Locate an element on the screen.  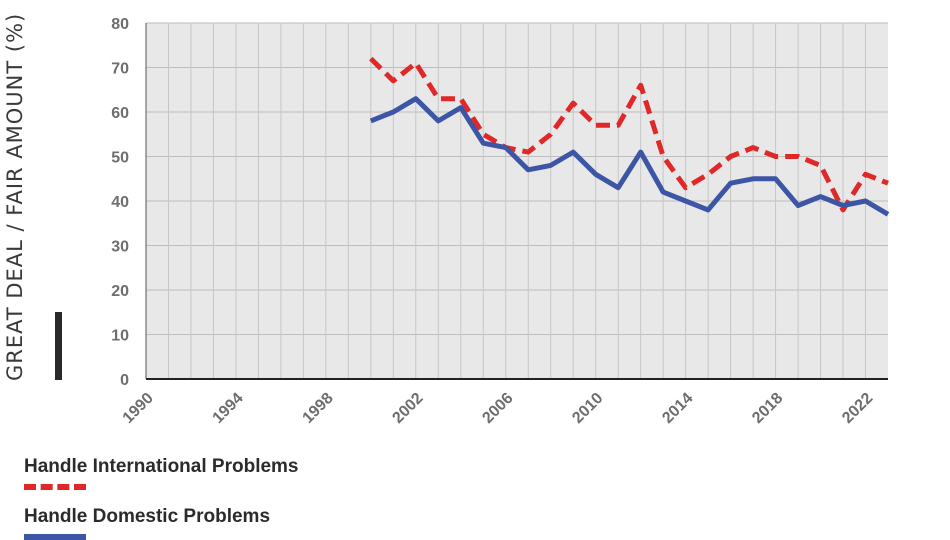
x-tick-label: 1990 is located at coordinates (138, 408).